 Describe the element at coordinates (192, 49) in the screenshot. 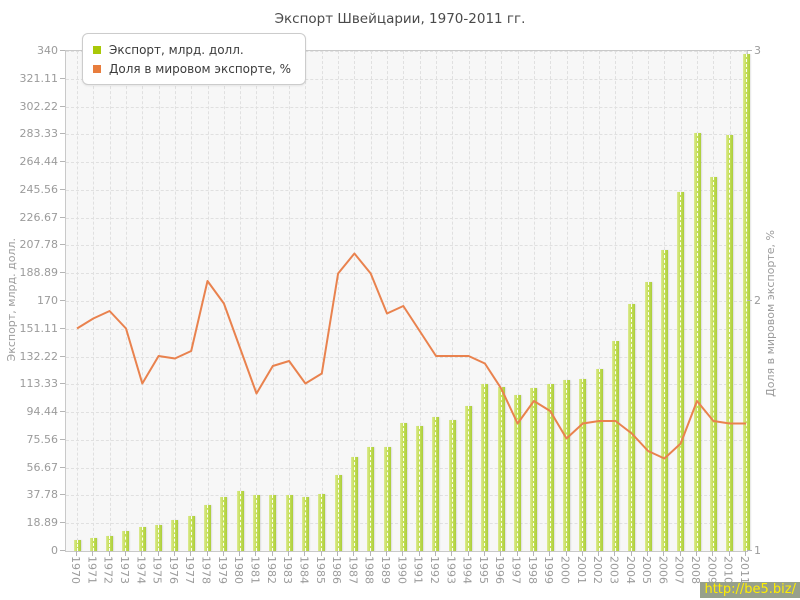

I see `legend-item-export: Экспорт, млрд. долл.` at that location.